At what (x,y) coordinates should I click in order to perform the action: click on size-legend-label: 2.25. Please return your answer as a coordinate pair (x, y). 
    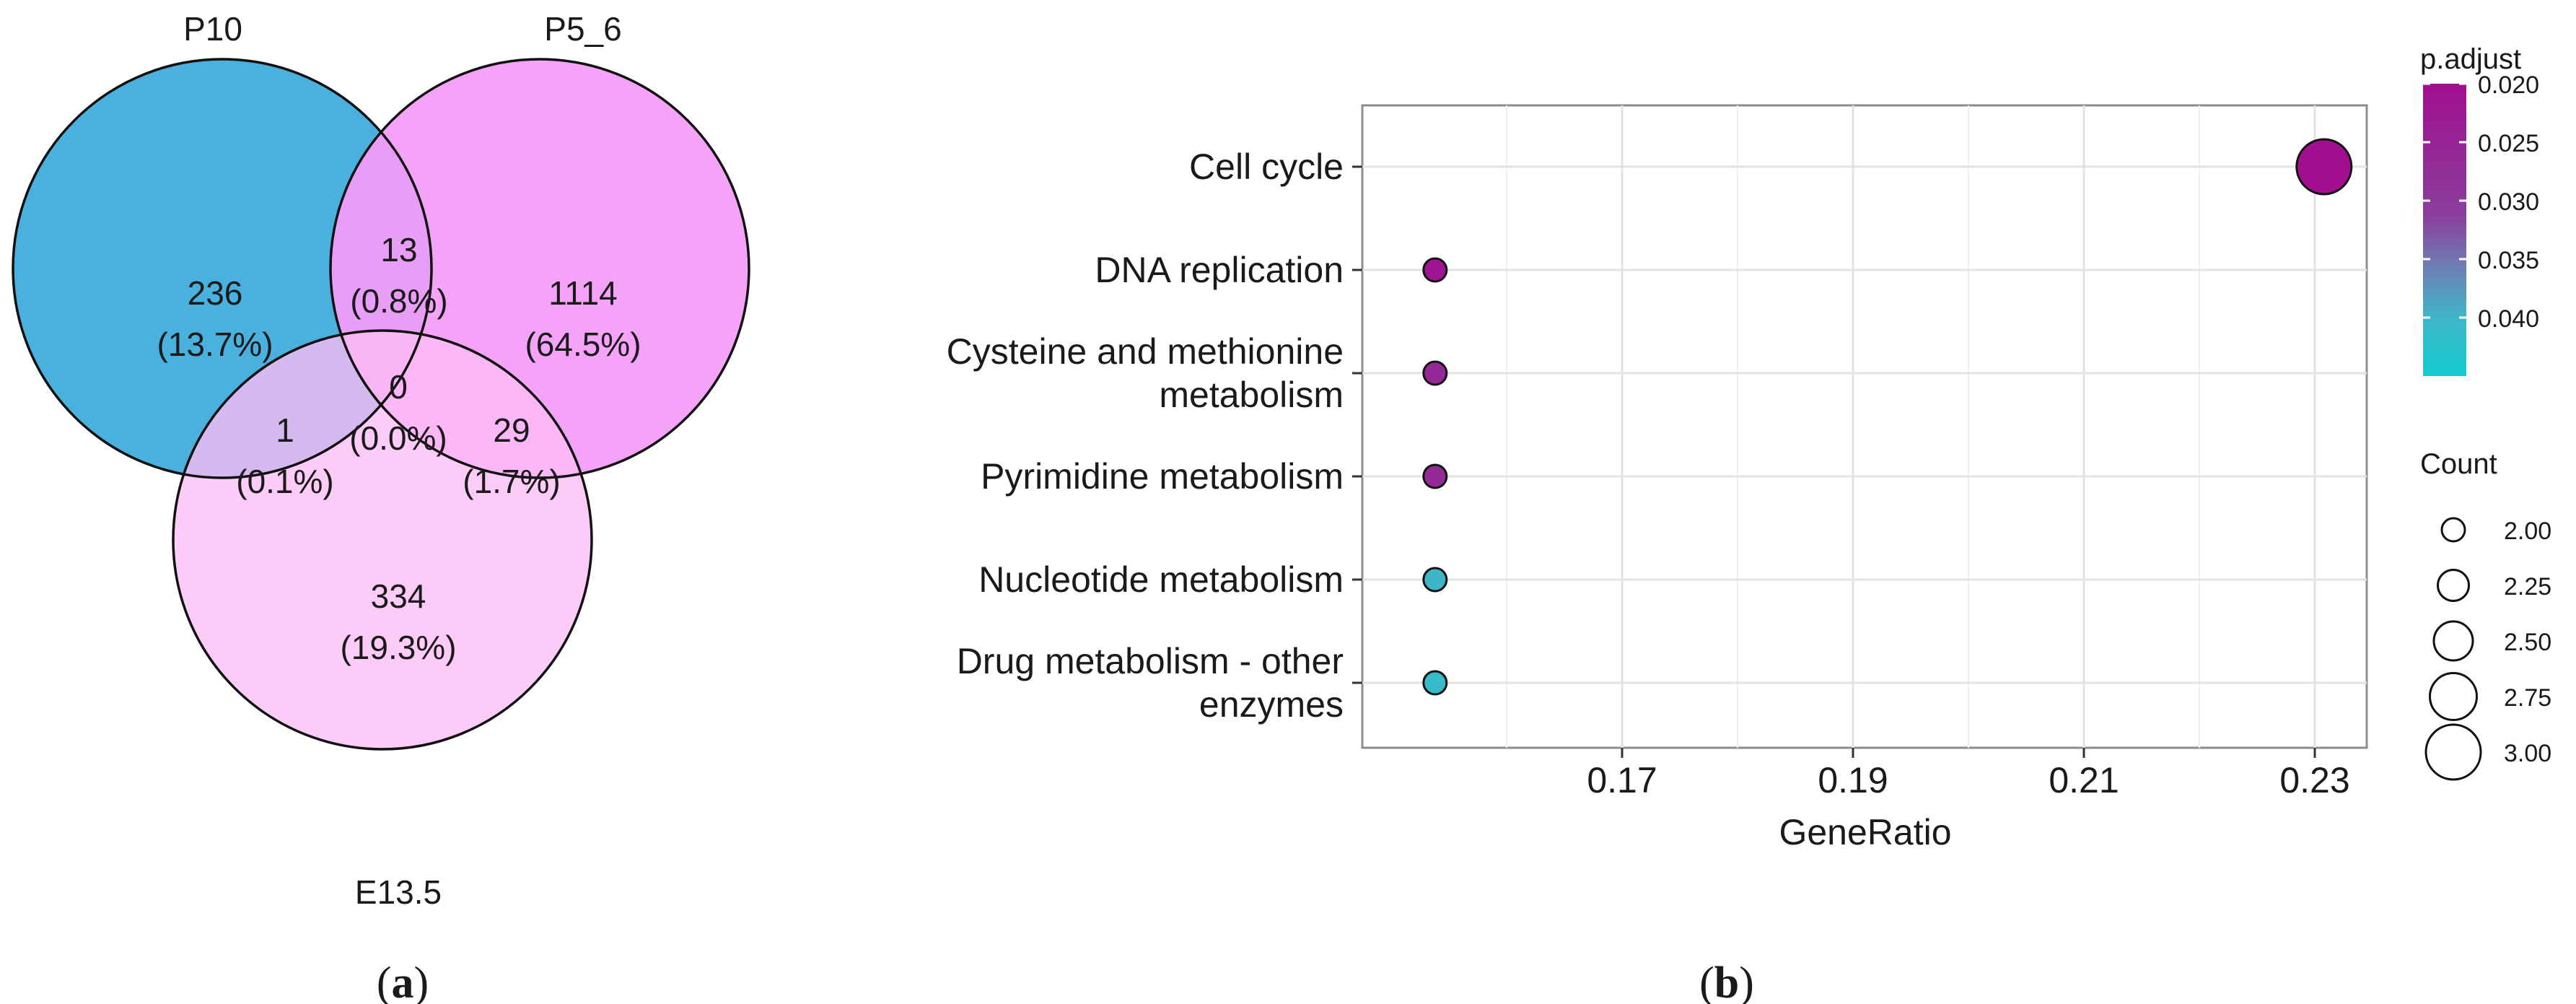
    Looking at the image, I should click on (2527, 587).